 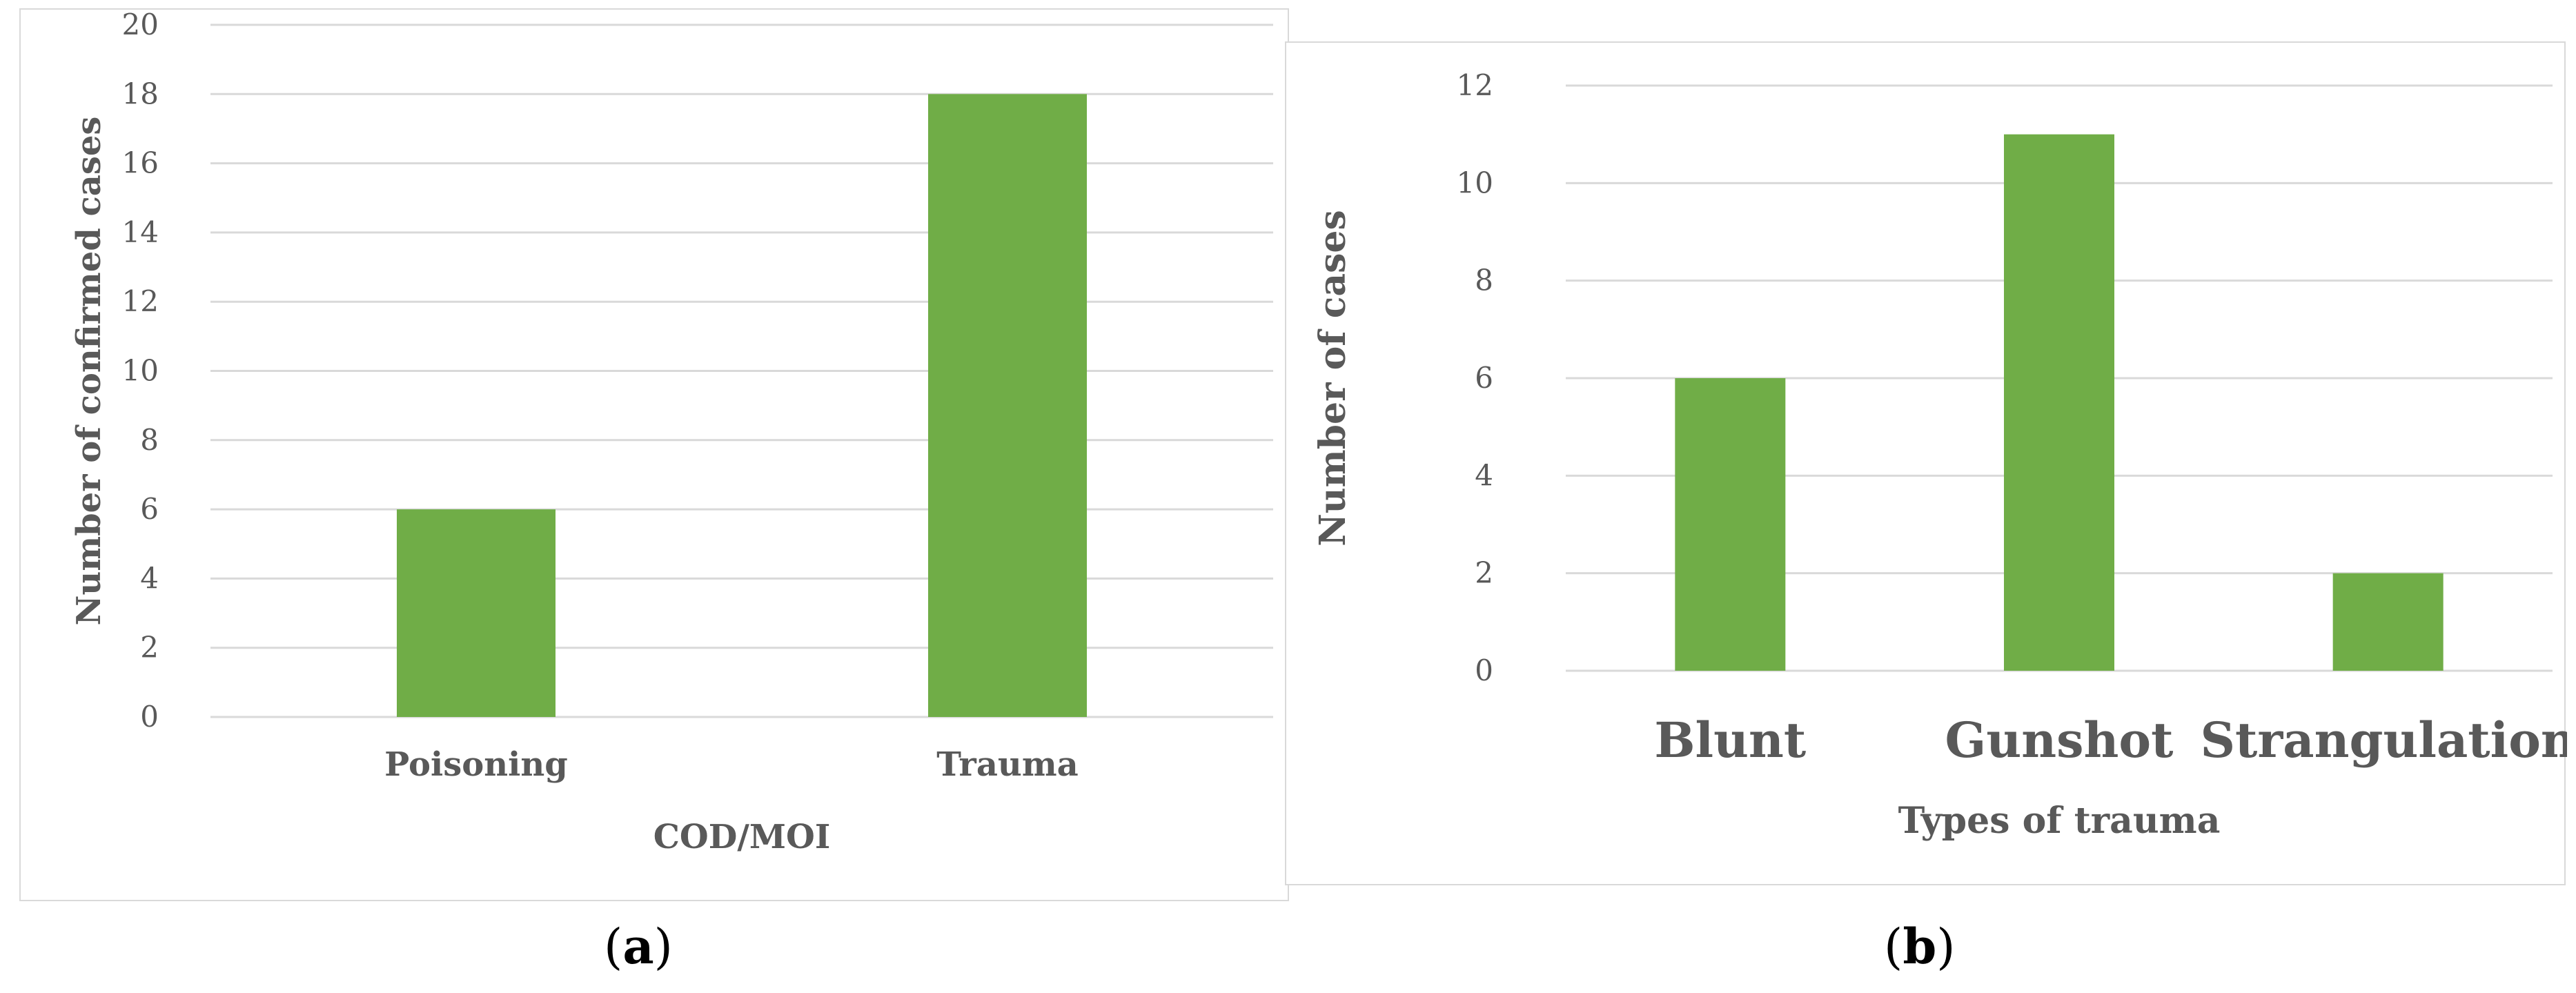 What do you see at coordinates (476, 613) in the screenshot?
I see `bar-poisoning` at bounding box center [476, 613].